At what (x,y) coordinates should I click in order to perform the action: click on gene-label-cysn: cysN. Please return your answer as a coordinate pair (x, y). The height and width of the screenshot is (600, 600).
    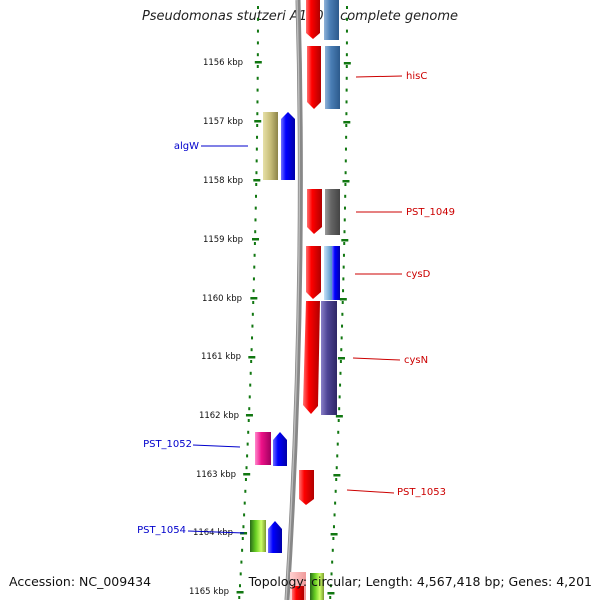
    Looking at the image, I should click on (416, 360).